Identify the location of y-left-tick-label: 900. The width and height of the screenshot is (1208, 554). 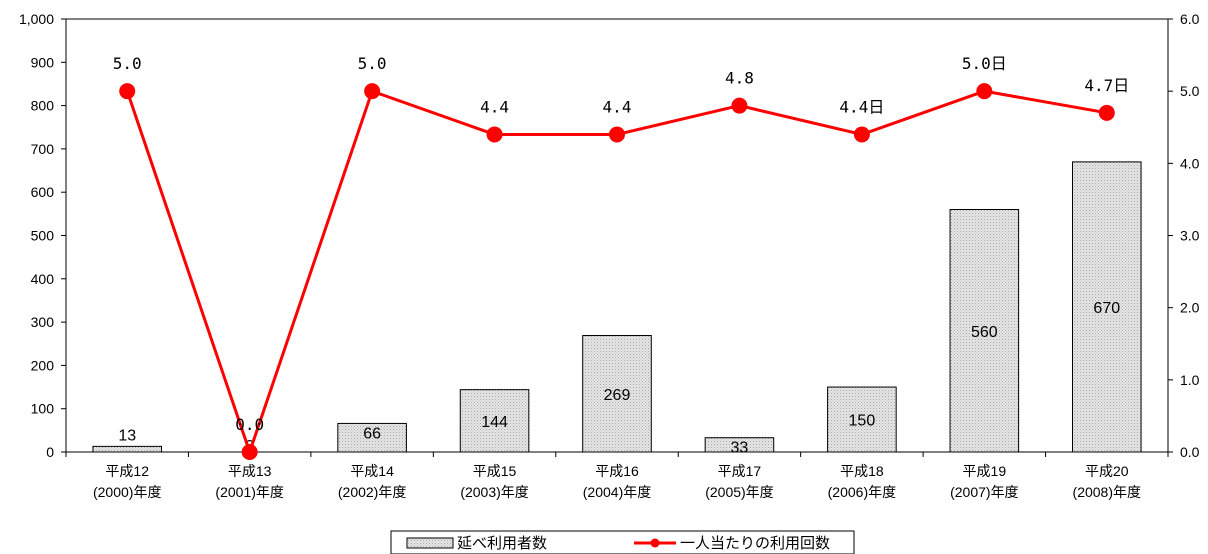
(43, 62).